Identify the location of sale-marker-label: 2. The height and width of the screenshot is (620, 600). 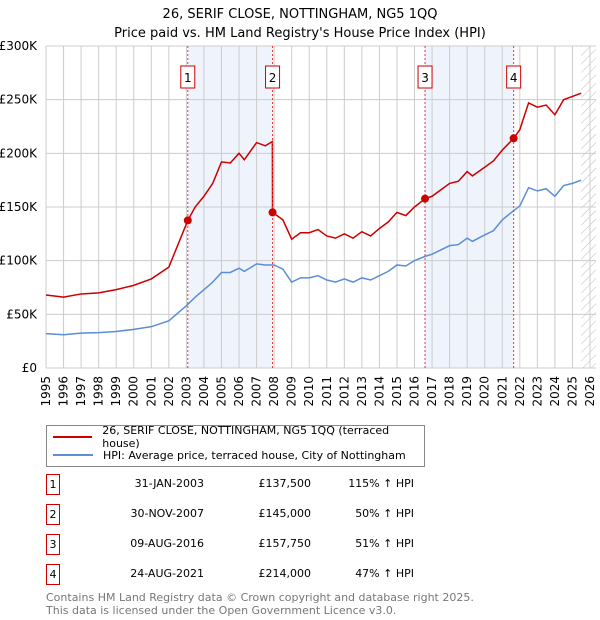
(273, 78).